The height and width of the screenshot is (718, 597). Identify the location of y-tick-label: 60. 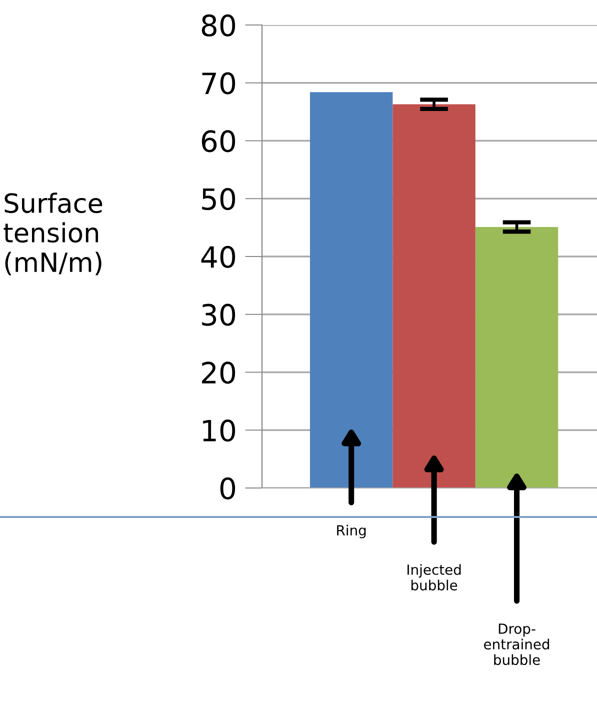
(219, 141).